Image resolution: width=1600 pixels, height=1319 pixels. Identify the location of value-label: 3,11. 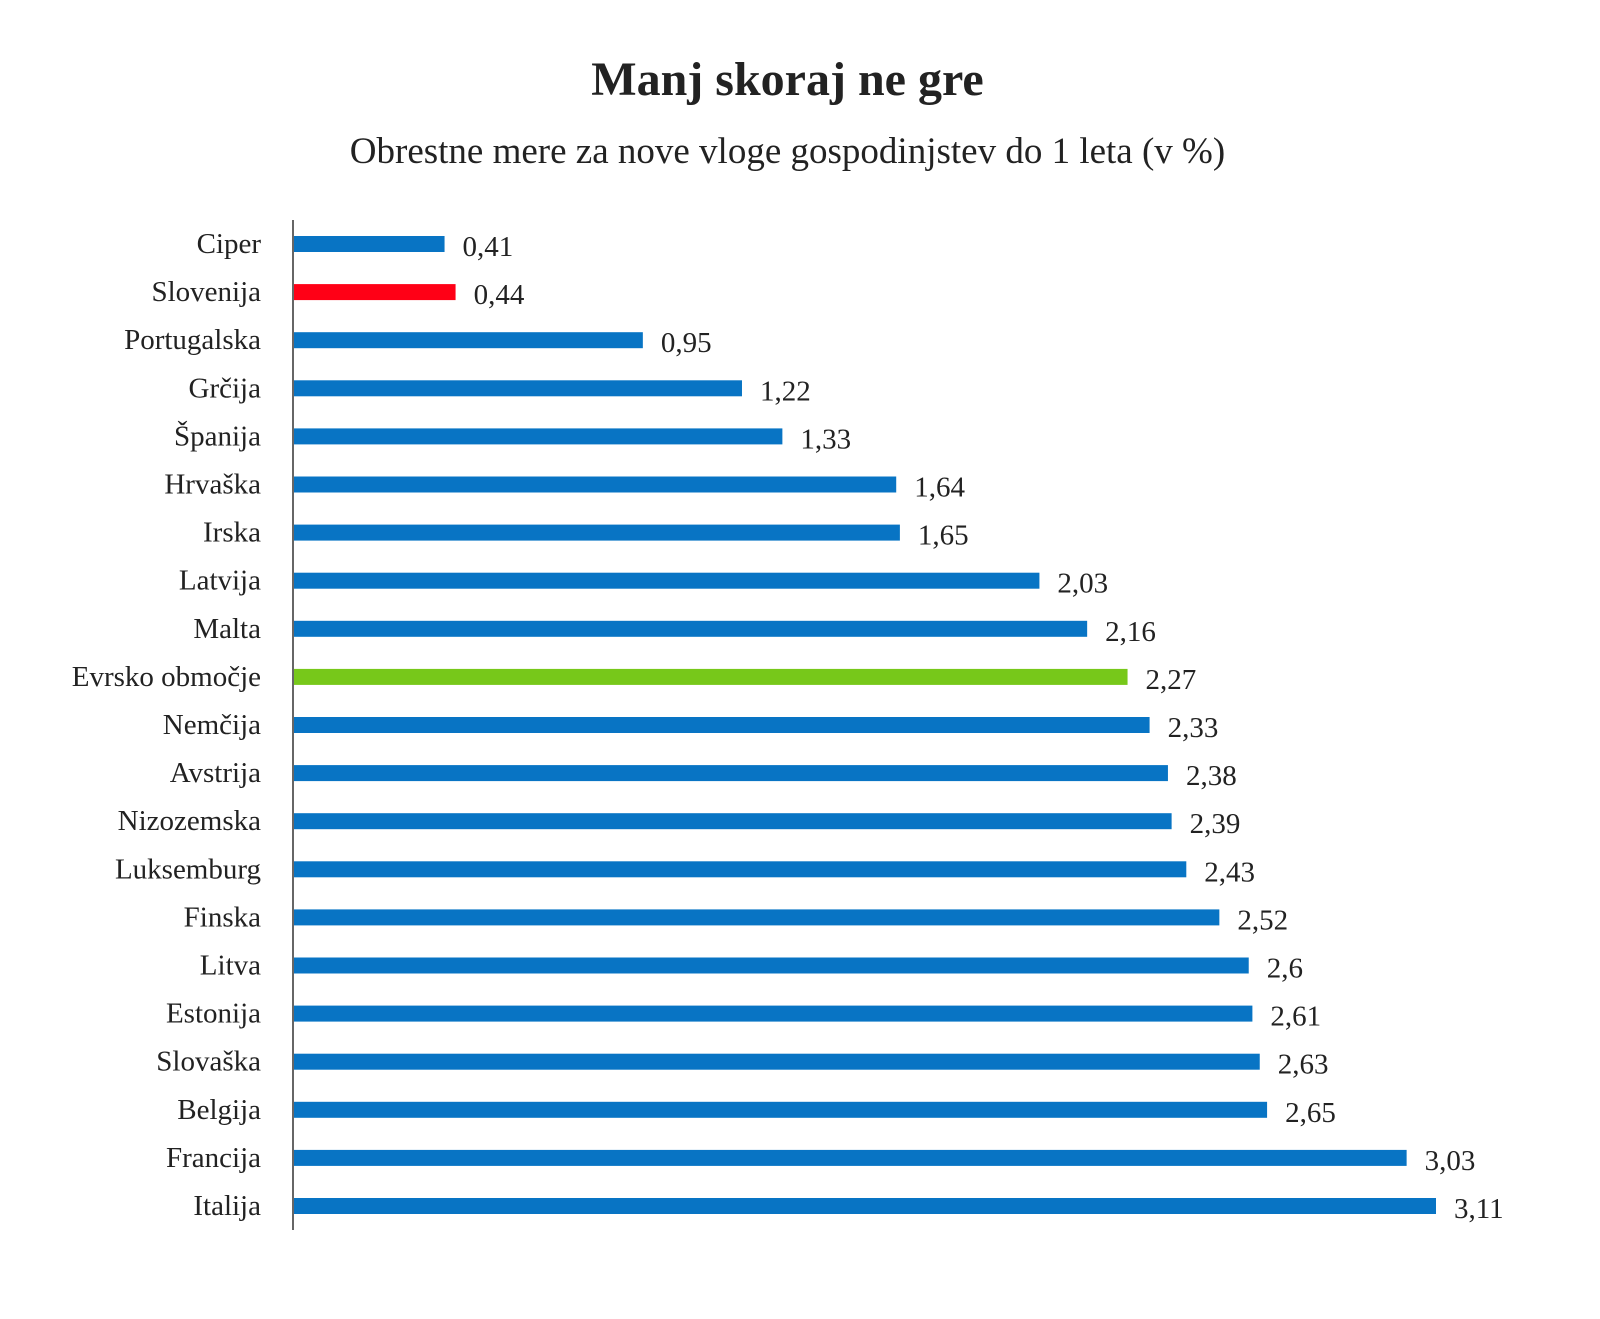
(1479, 1209).